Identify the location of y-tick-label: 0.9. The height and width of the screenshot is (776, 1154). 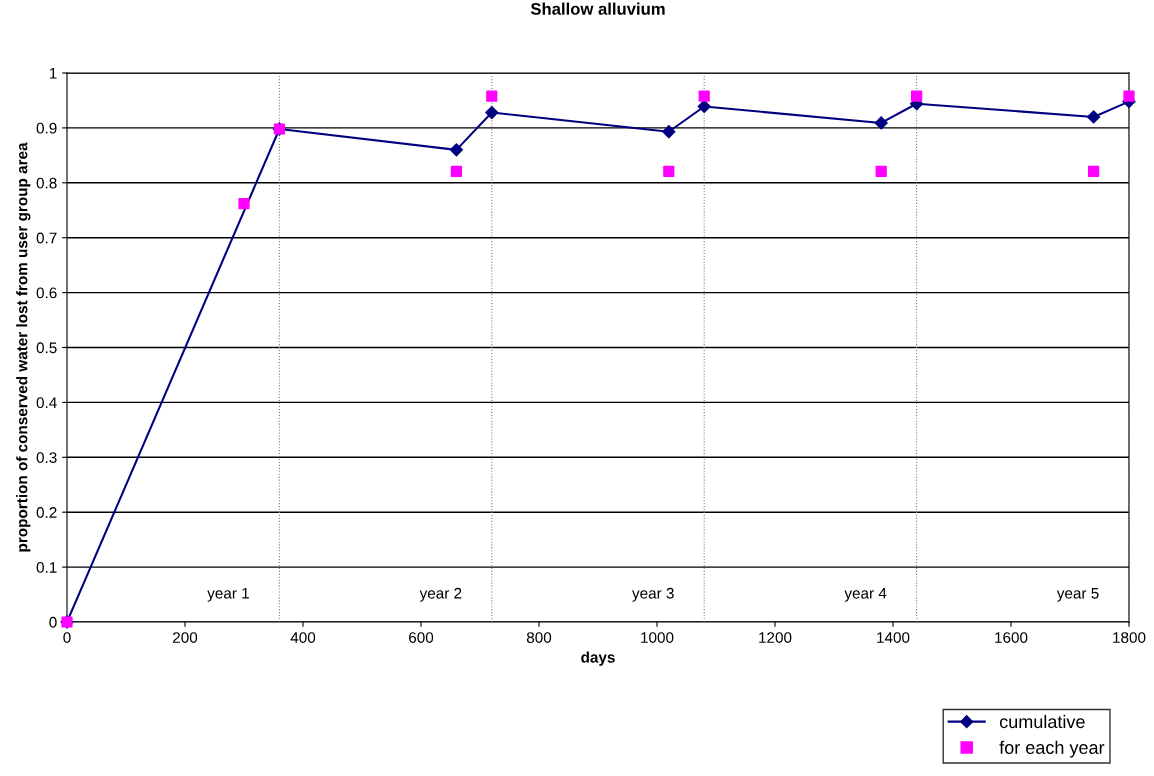
(46, 128).